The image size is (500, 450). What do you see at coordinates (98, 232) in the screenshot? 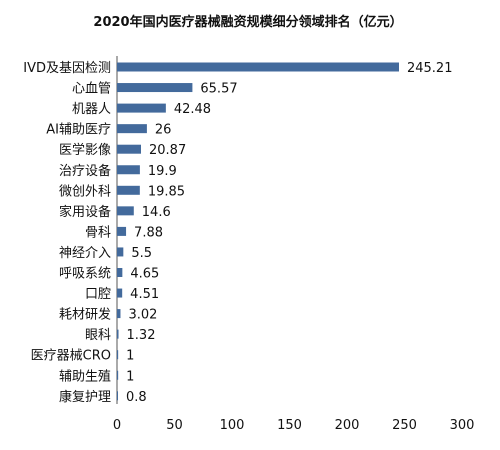
I see `category-label: 骨科` at bounding box center [98, 232].